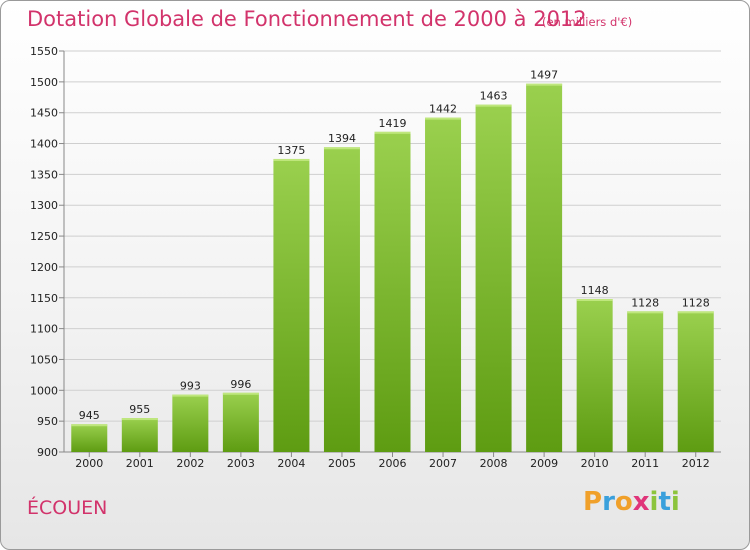 The image size is (750, 550). I want to click on x-tick-label-2011: 2011, so click(645, 463).